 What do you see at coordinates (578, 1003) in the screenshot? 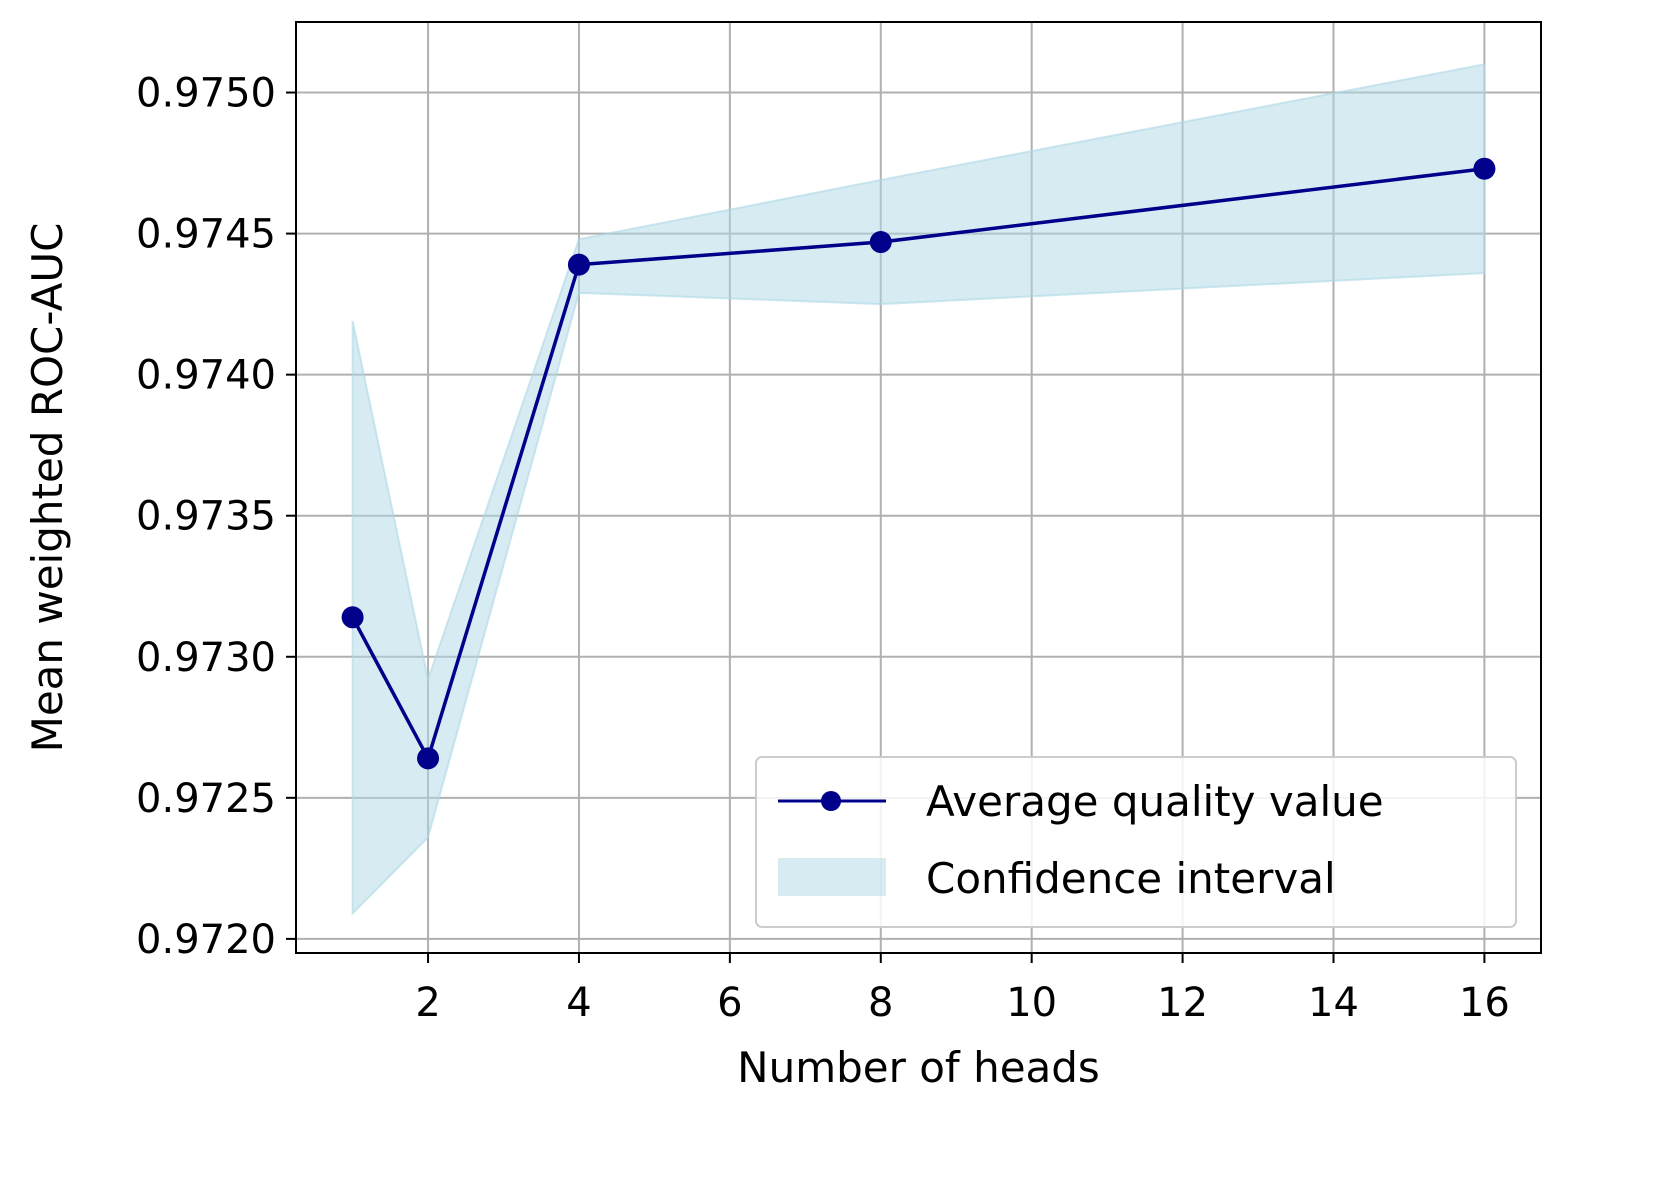
I see `x-tick-label: 4` at bounding box center [578, 1003].